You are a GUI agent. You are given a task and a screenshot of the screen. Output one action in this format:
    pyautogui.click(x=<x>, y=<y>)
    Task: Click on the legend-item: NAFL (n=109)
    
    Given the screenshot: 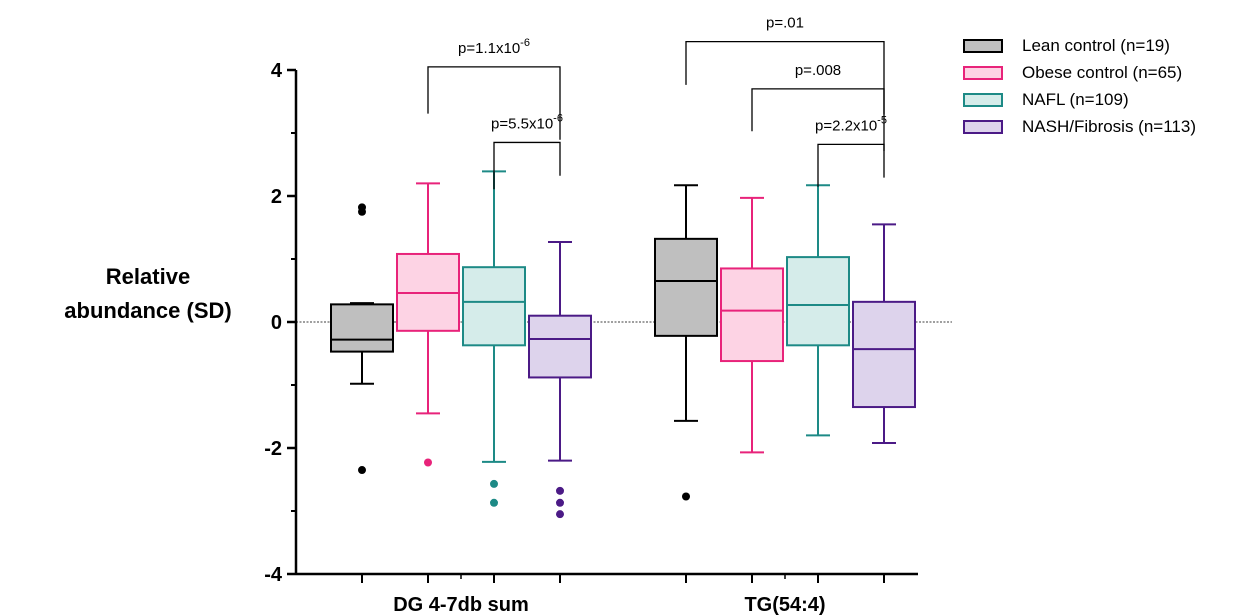 What is the action you would take?
    pyautogui.click(x=1046, y=99)
    